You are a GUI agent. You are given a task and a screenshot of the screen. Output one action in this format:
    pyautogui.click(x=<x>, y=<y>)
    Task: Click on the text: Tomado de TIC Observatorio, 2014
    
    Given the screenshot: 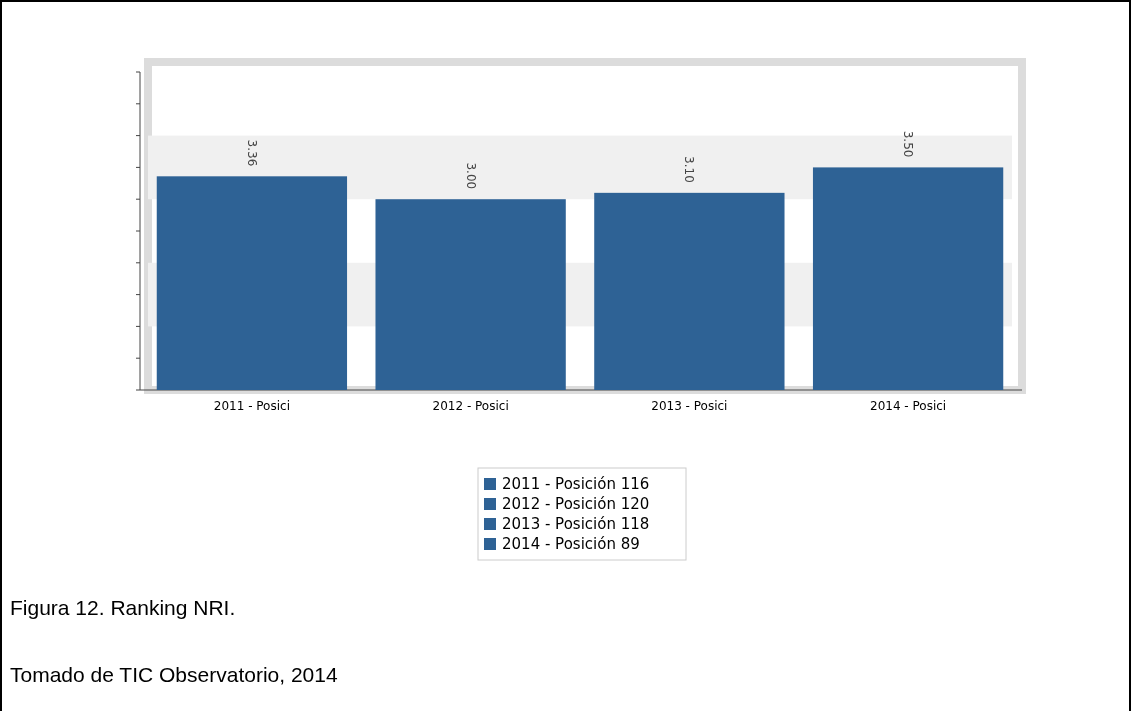 What is the action you would take?
    pyautogui.click(x=174, y=674)
    